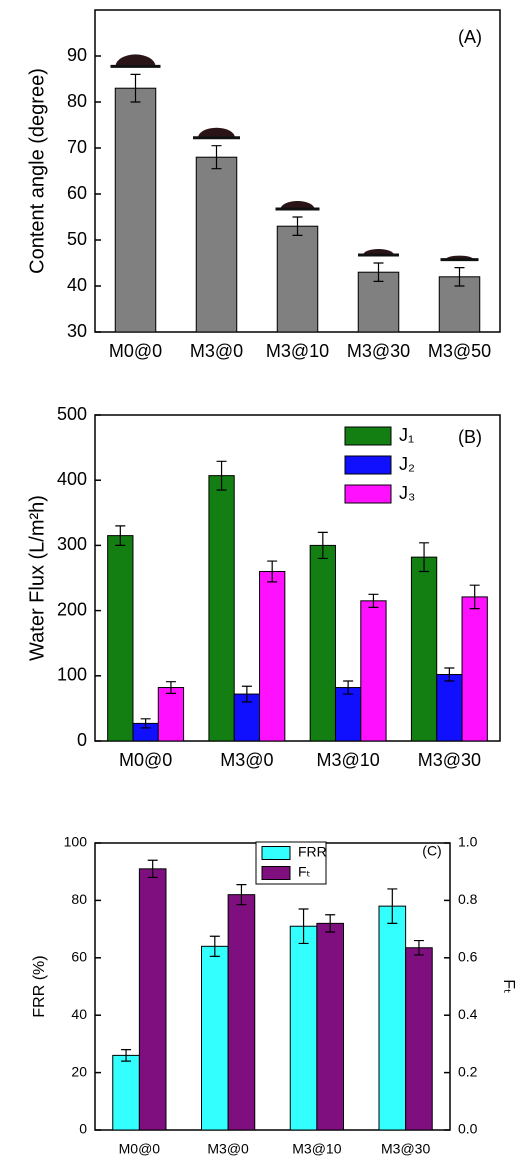  Describe the element at coordinates (79, 1071) in the screenshot. I see `y-tick-label: 20` at that location.